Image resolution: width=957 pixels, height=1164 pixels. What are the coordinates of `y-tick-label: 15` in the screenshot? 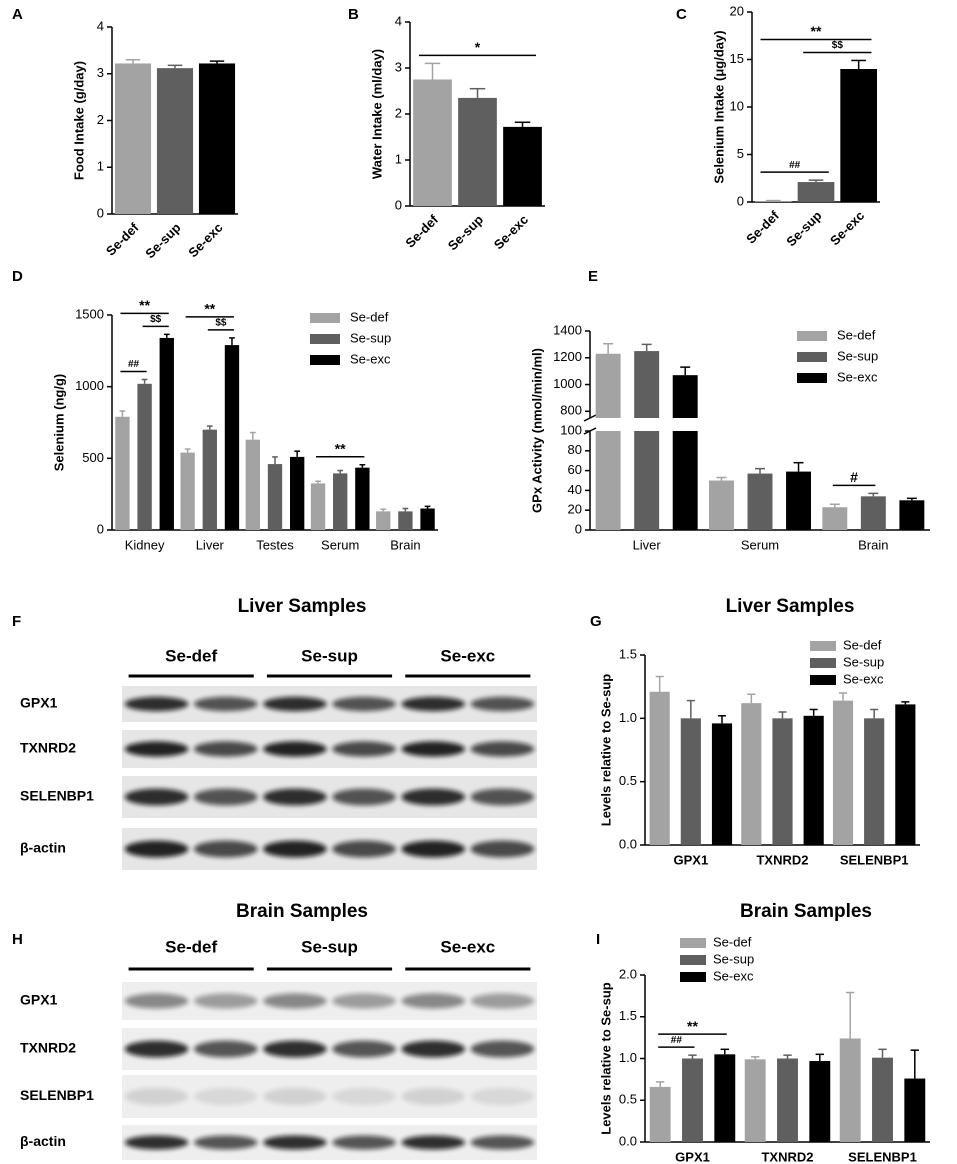 It's located at (737, 58).